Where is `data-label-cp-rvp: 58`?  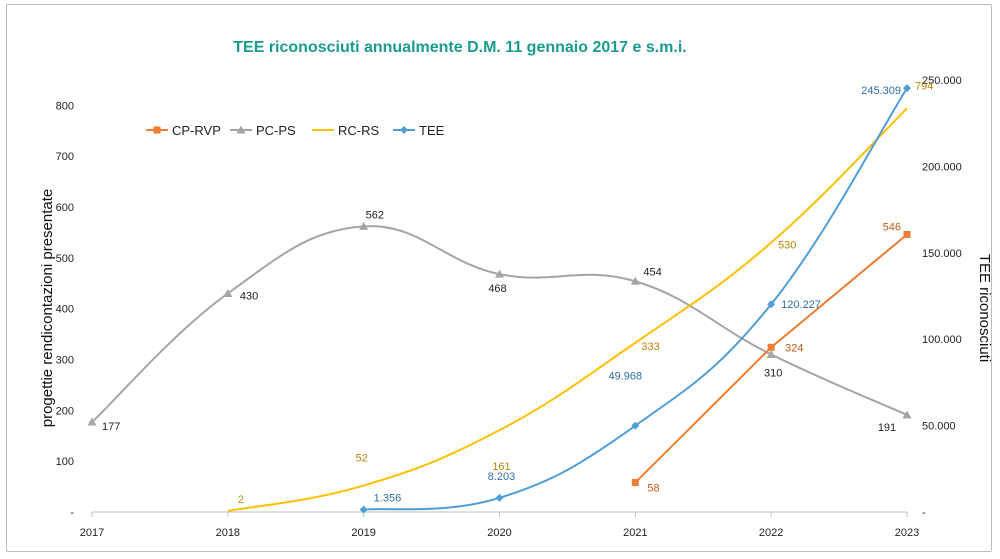
data-label-cp-rvp: 58 is located at coordinates (653, 489).